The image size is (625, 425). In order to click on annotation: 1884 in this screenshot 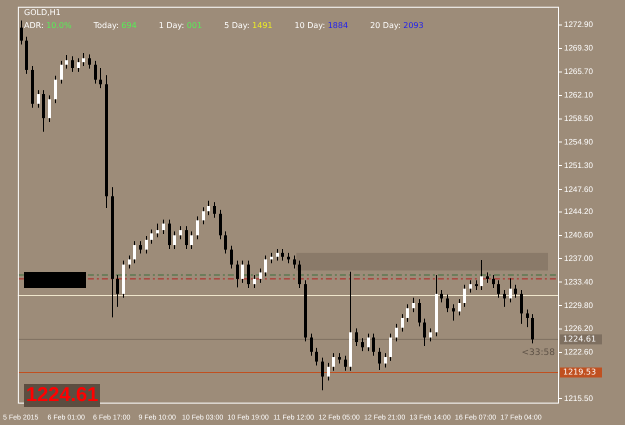, I will do `click(338, 25)`.